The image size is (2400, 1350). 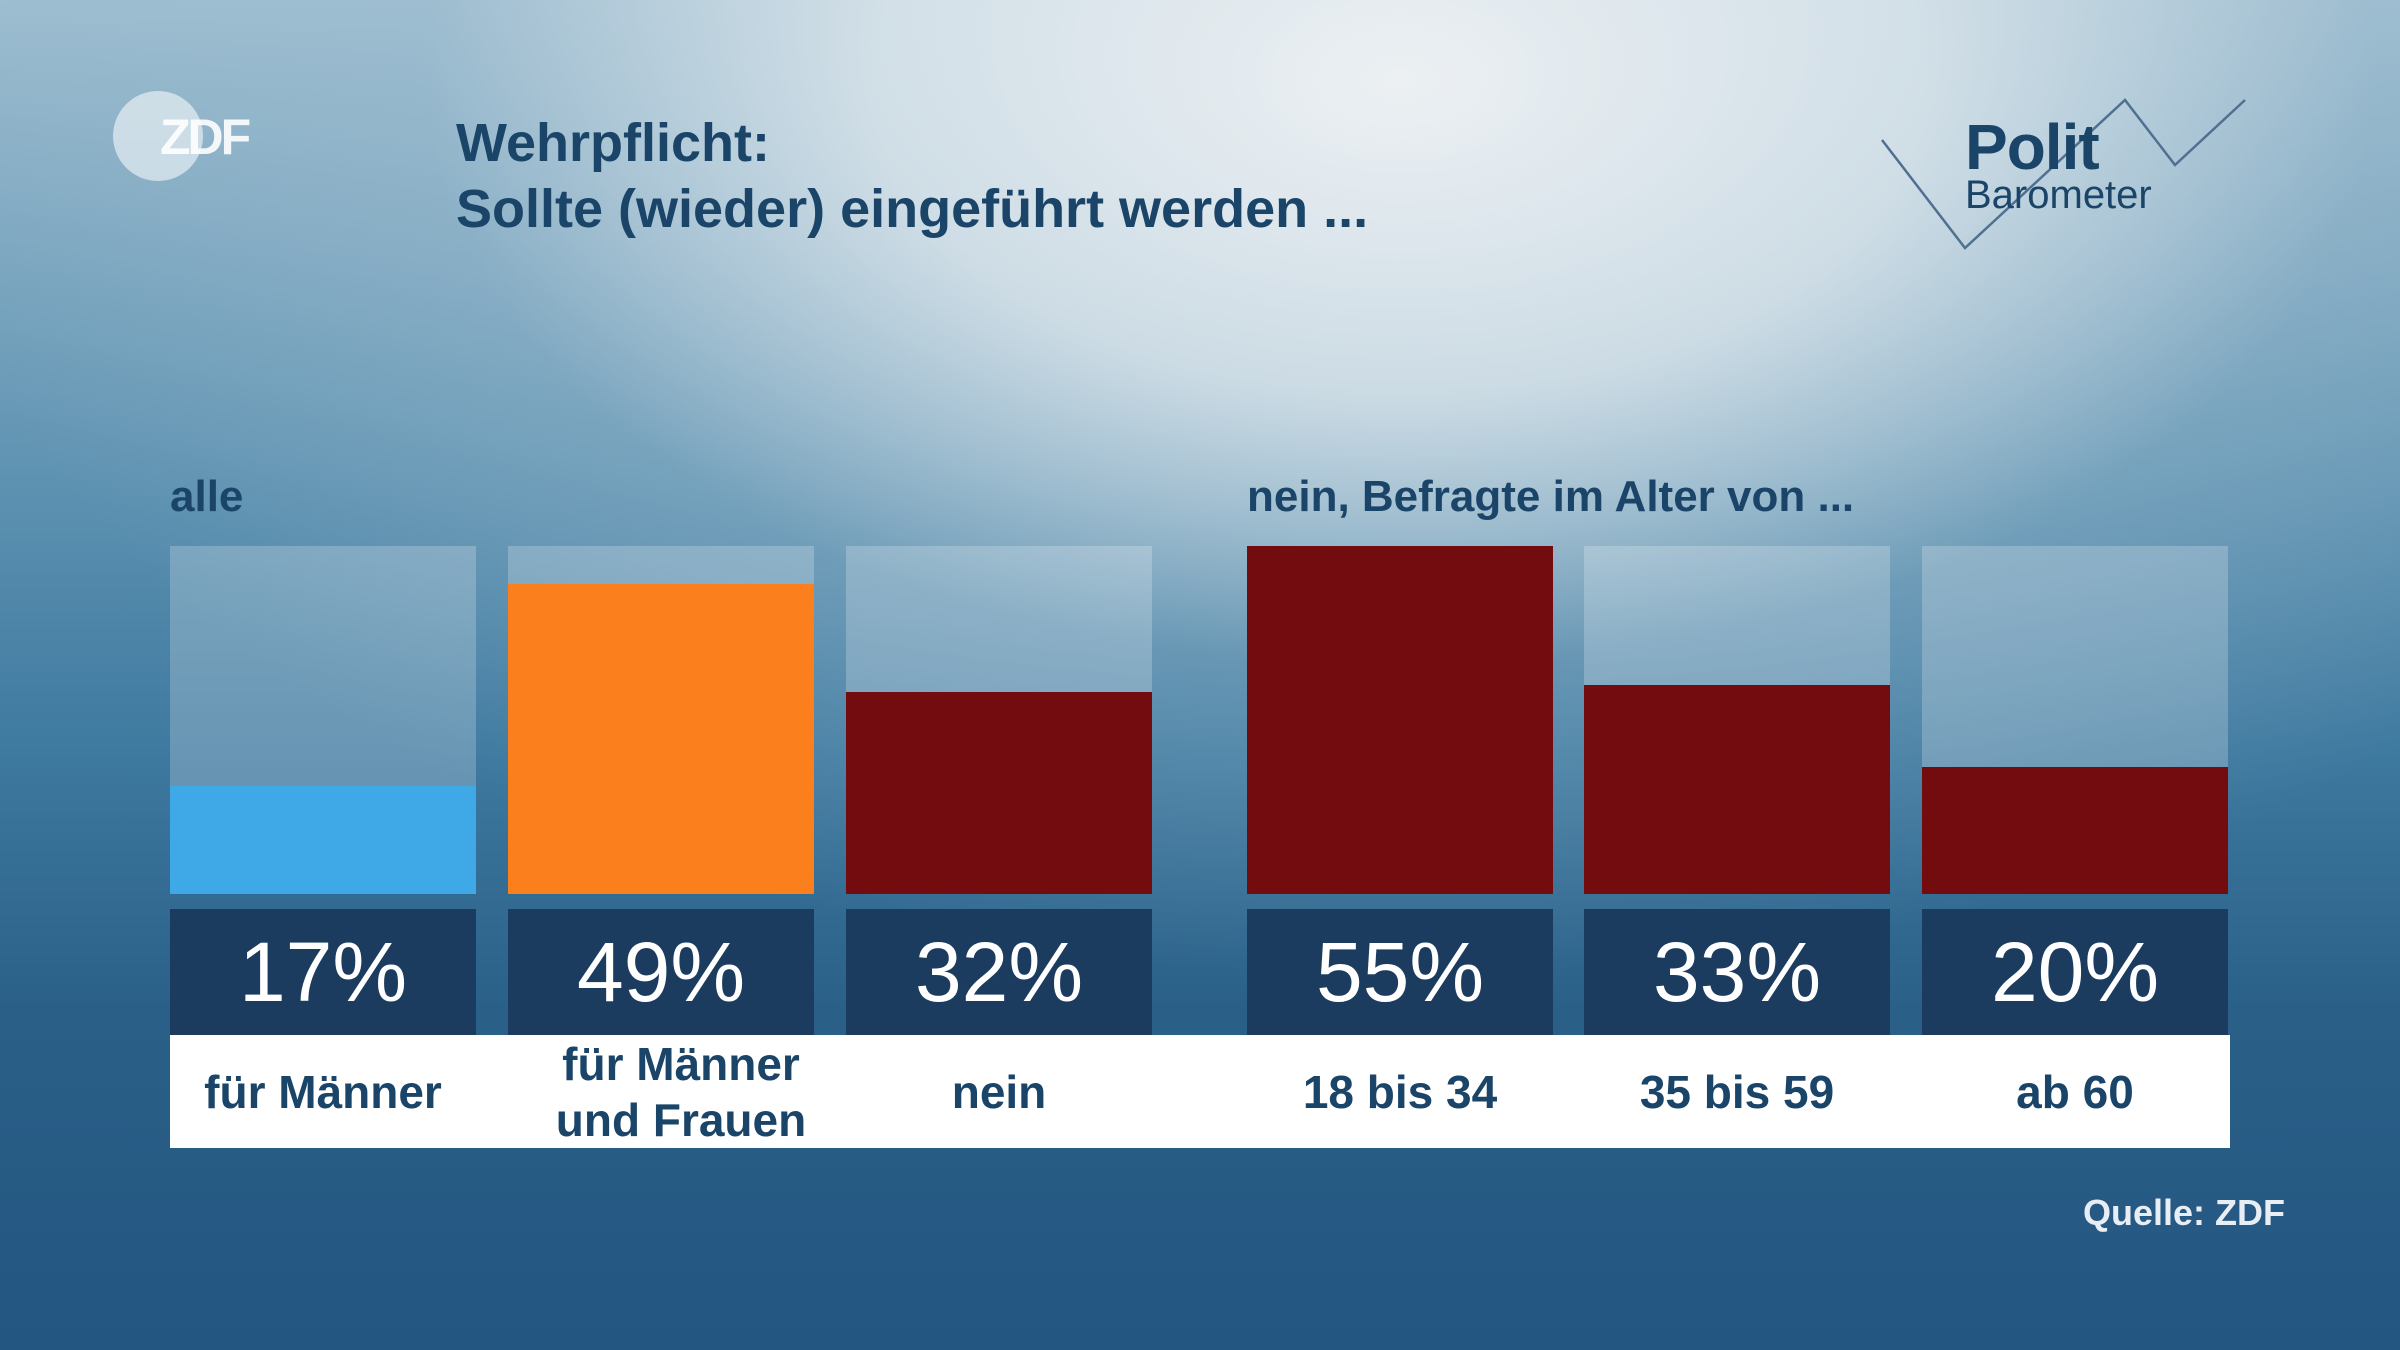 I want to click on politbarometer-logo: Polit Barometer, so click(x=2065, y=175).